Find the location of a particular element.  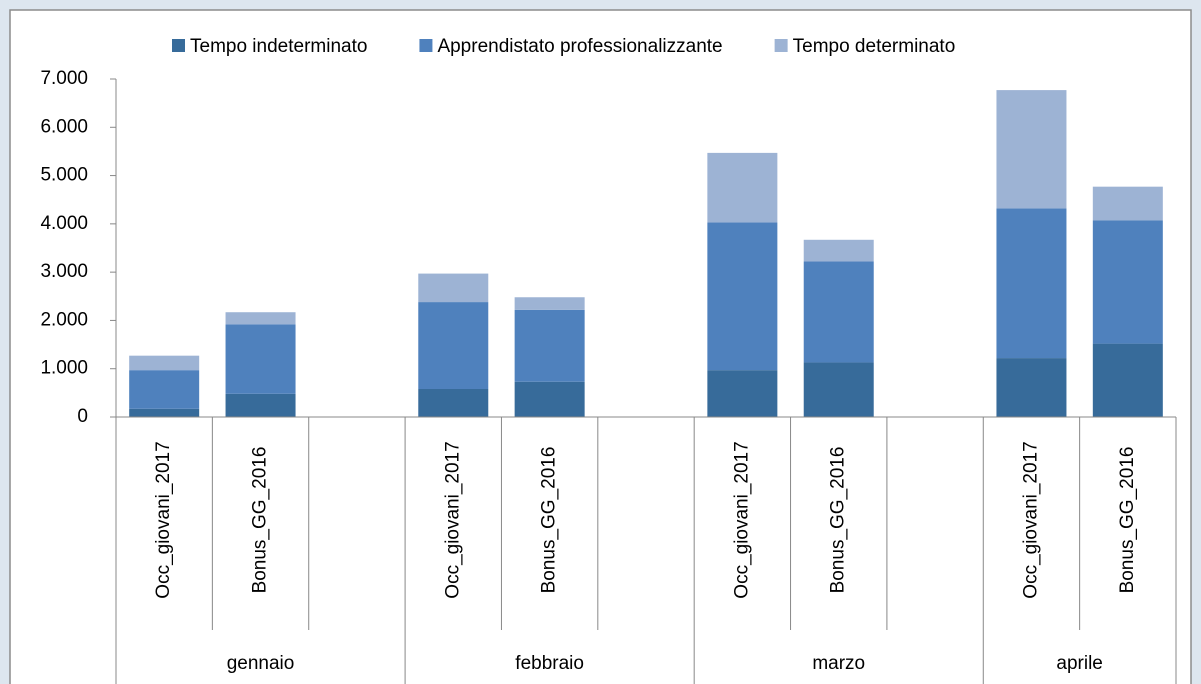

y-tick-label: 3.000 is located at coordinates (64, 271).